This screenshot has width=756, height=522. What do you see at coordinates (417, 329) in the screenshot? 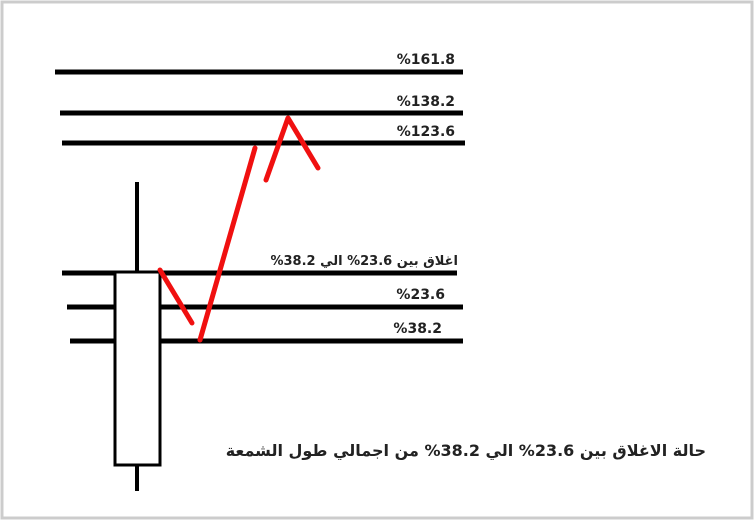
I see `level-label: %38.2` at bounding box center [417, 329].